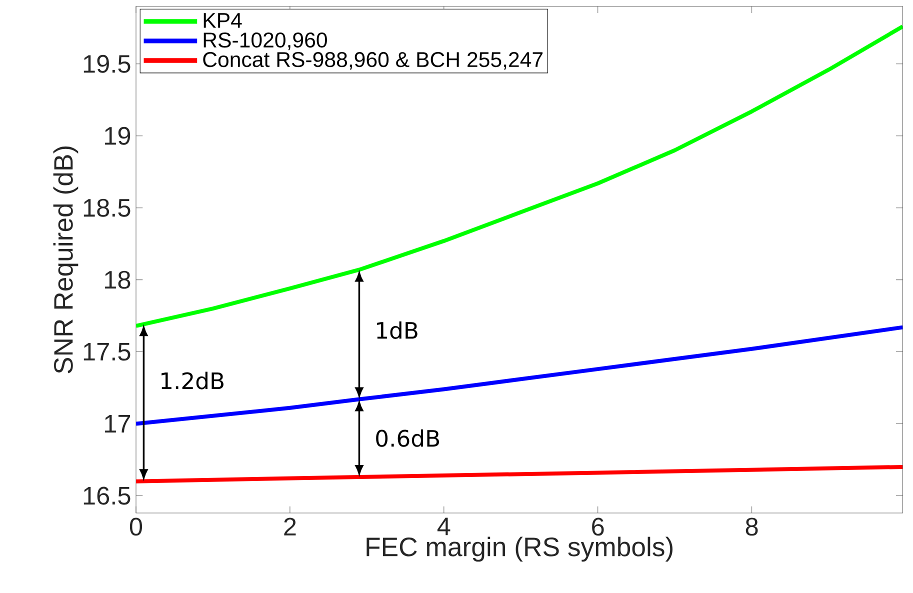 This screenshot has height=593, width=913. I want to click on legend-label: RS-1020,960, so click(265, 41).